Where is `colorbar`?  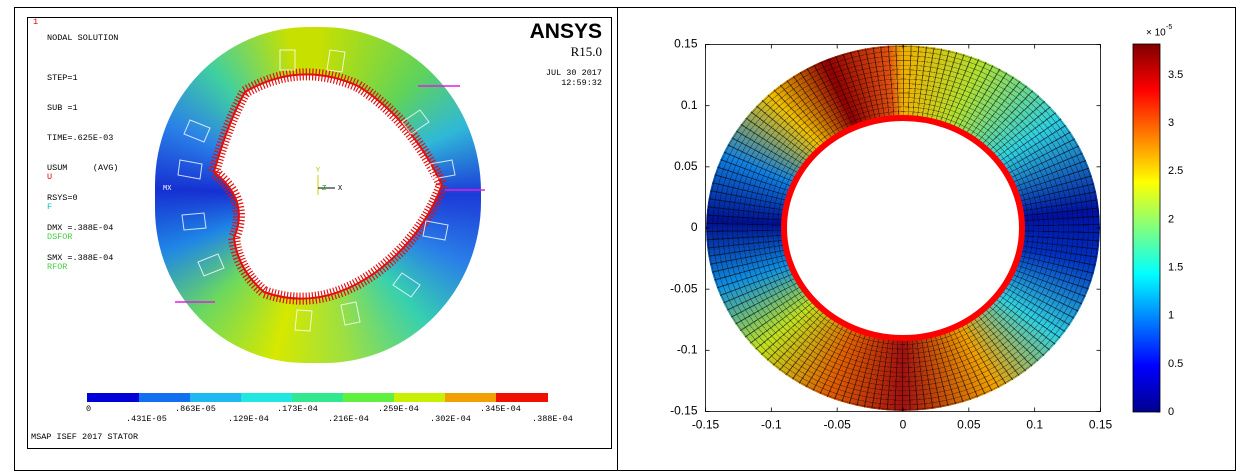
colorbar is located at coordinates (1146, 228).